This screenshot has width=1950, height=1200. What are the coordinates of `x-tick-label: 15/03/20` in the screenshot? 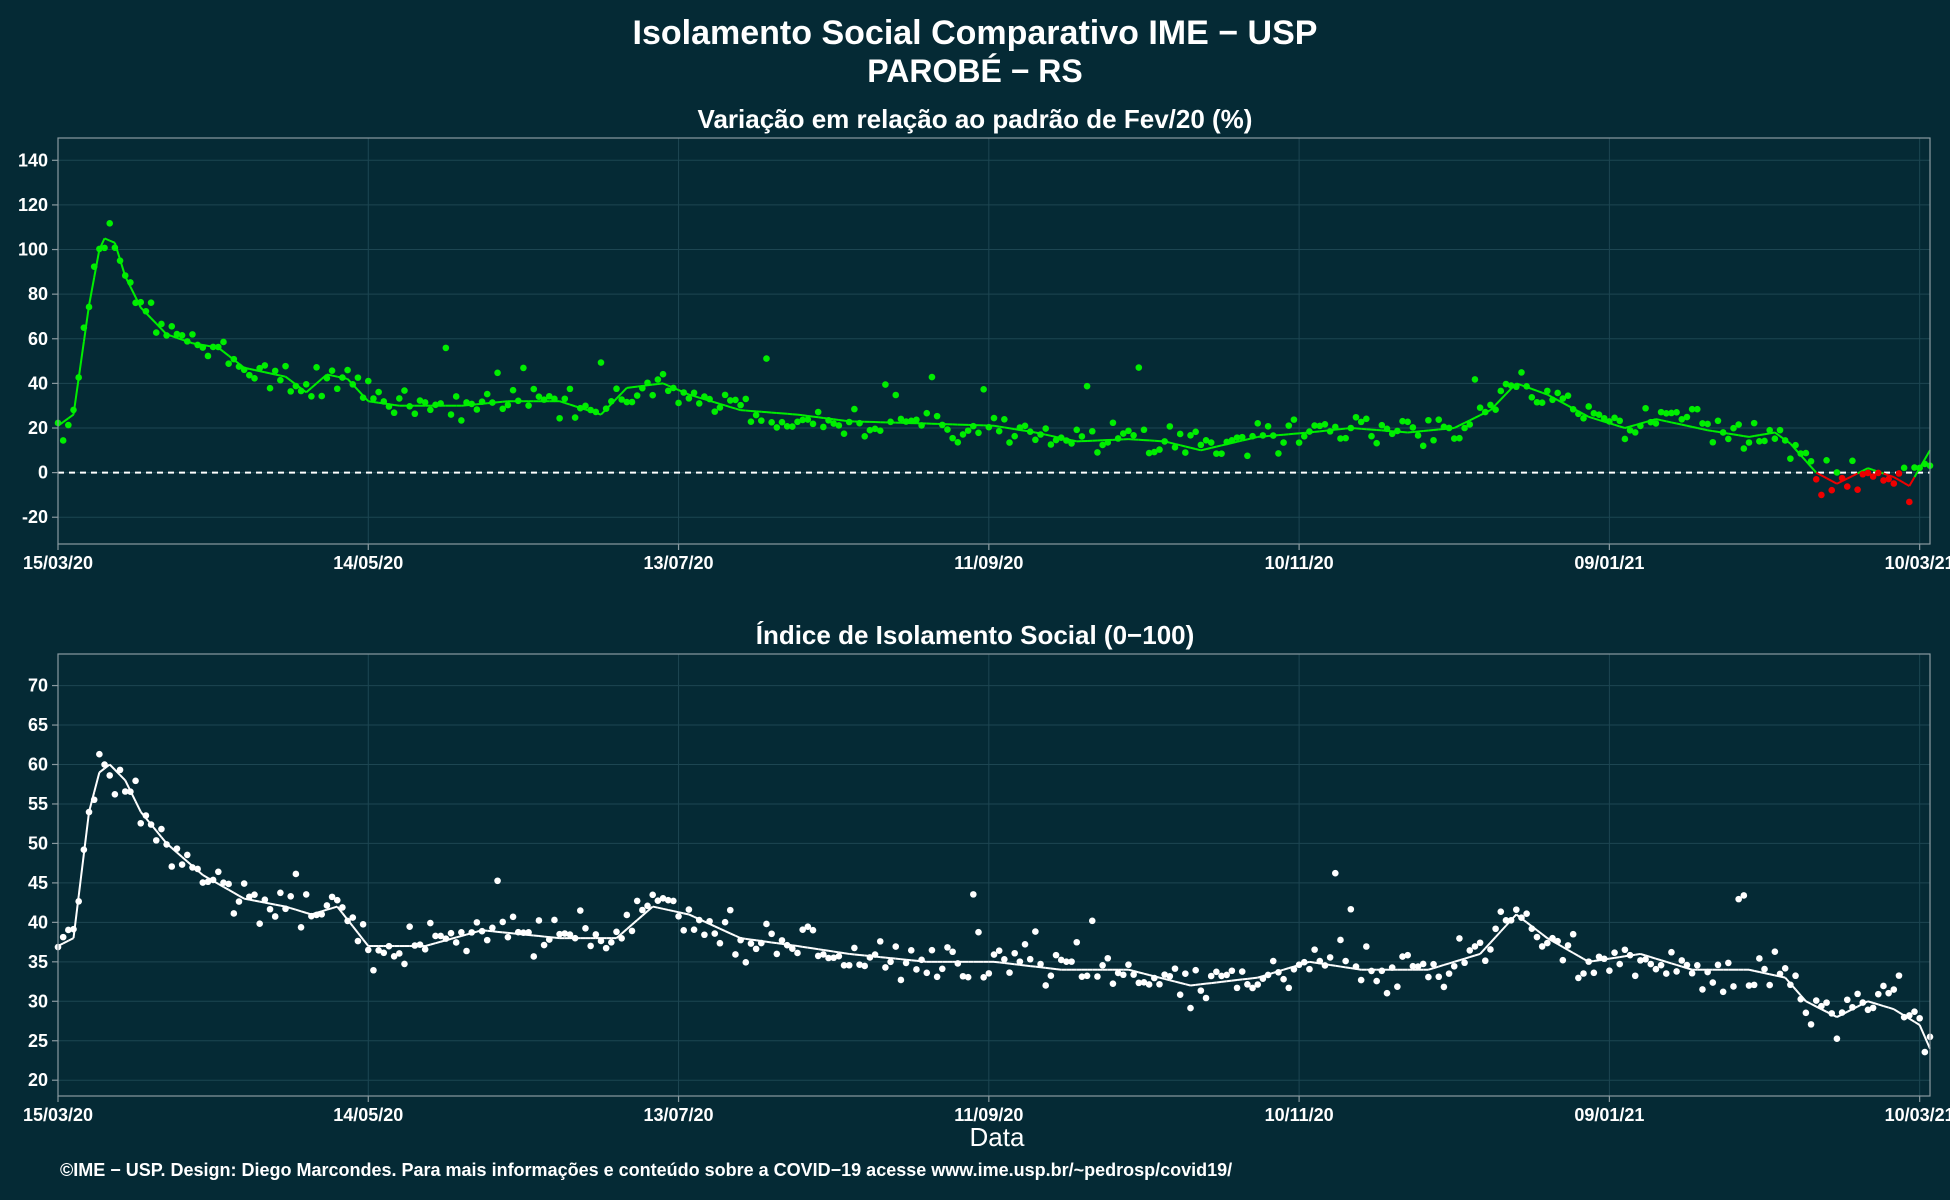 It's located at (58, 1115).